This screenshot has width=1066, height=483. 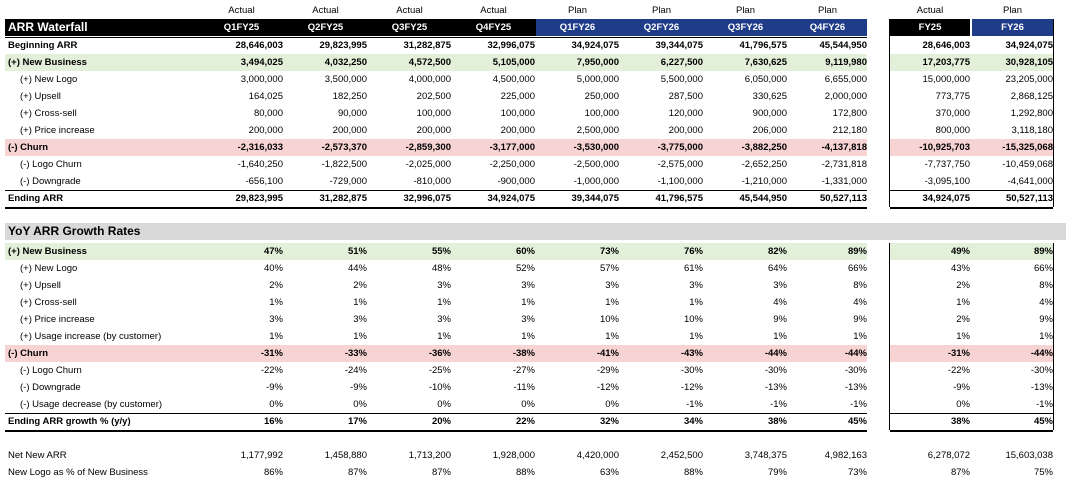 I want to click on summary-cell: 15,603,038, so click(x=1029, y=455).